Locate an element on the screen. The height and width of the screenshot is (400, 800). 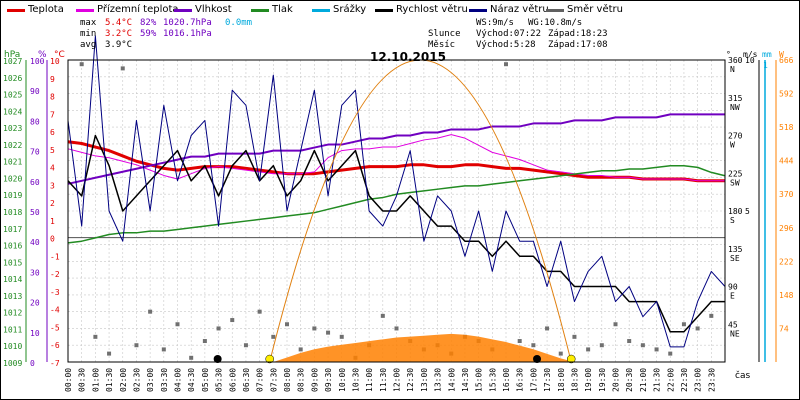
celsius-tick-label: -3 is located at coordinates (55, 292).